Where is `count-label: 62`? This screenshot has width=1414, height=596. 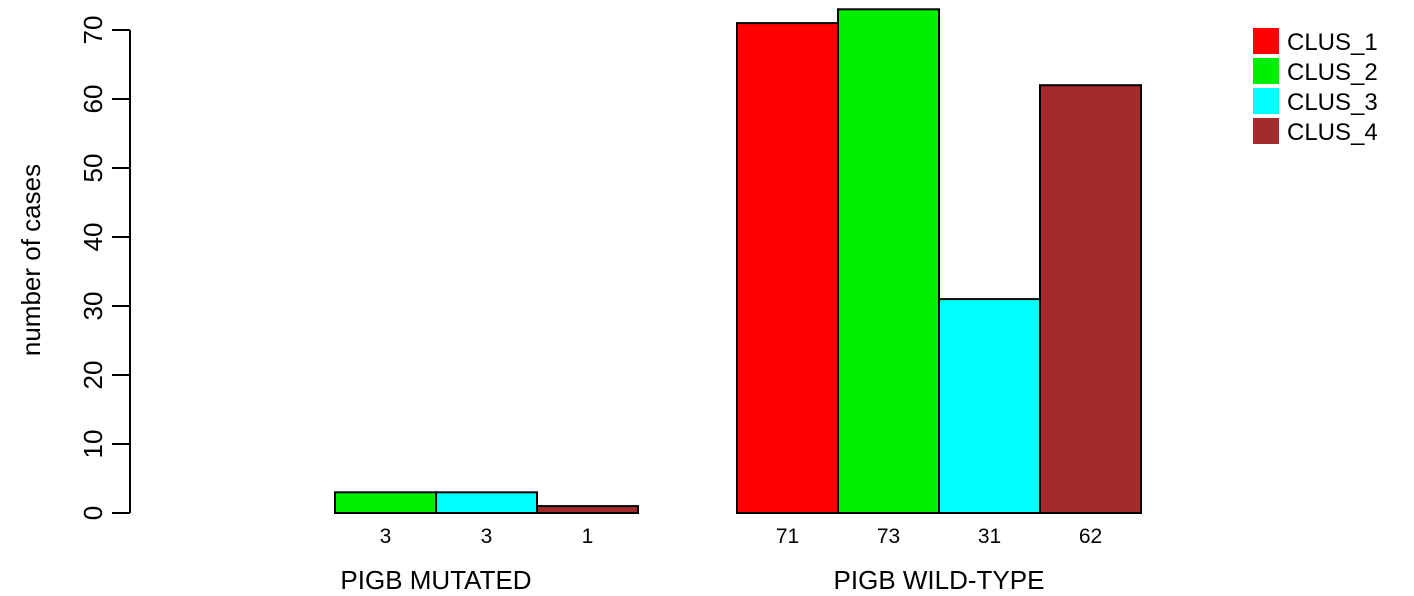 count-label: 62 is located at coordinates (1090, 536).